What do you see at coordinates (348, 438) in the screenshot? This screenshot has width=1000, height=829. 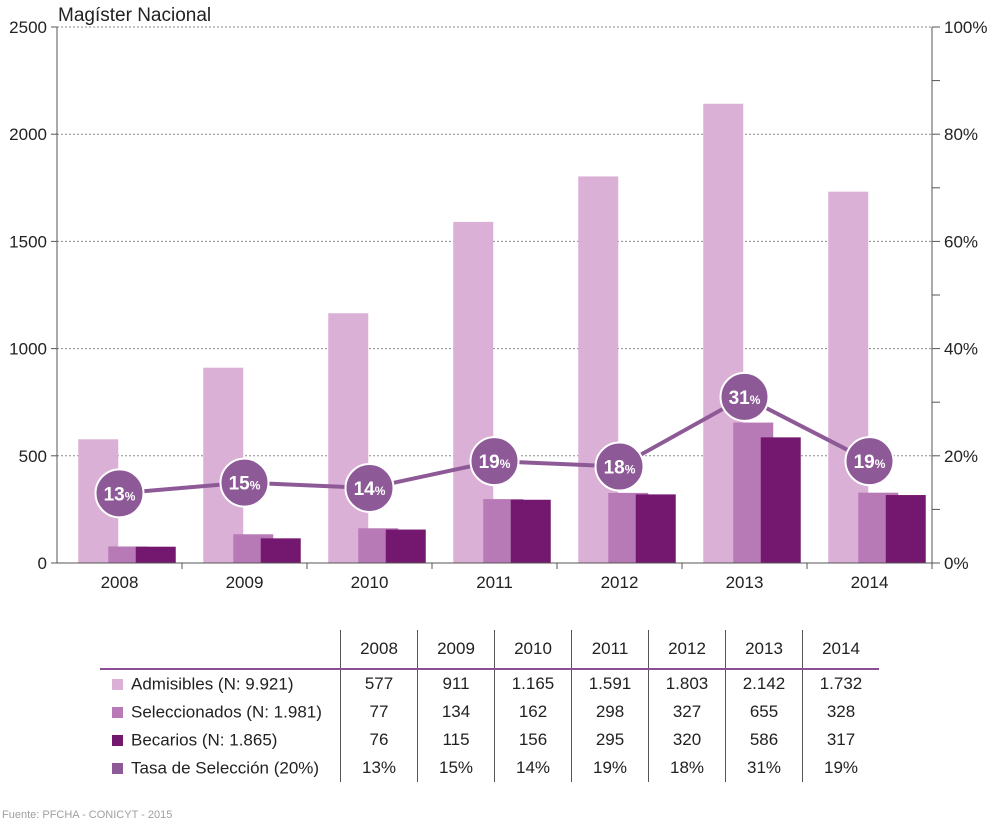 I see `bar-admisibles` at bounding box center [348, 438].